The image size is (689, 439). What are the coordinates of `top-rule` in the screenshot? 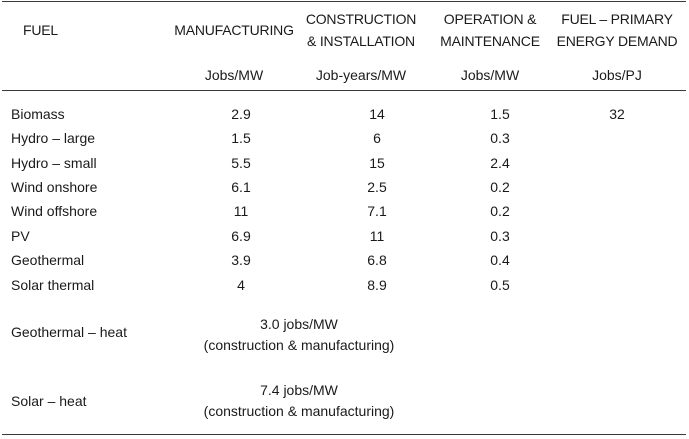 It's located at (344, 1).